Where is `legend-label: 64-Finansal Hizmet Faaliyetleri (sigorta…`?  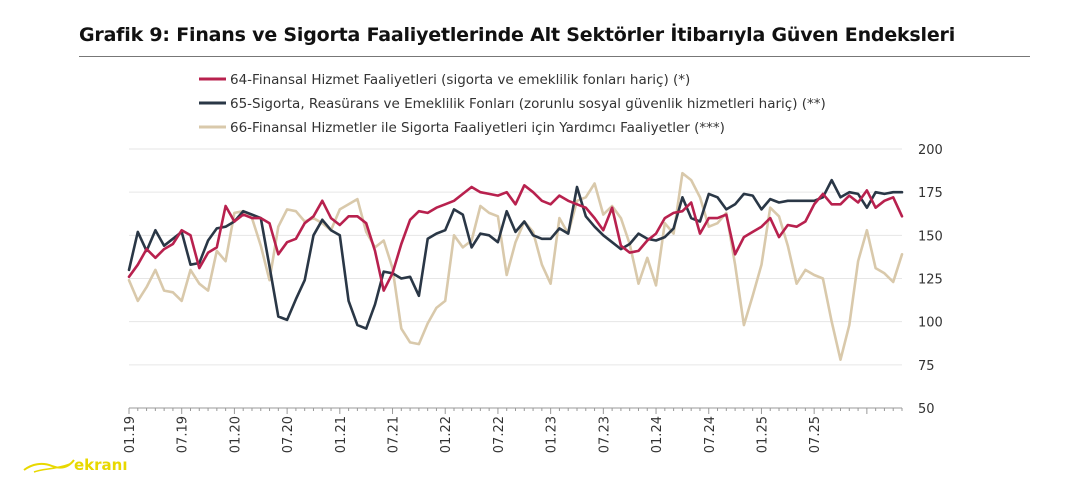 legend-label: 64-Finansal Hizmet Faaliyetleri (sigorta… is located at coordinates (460, 80).